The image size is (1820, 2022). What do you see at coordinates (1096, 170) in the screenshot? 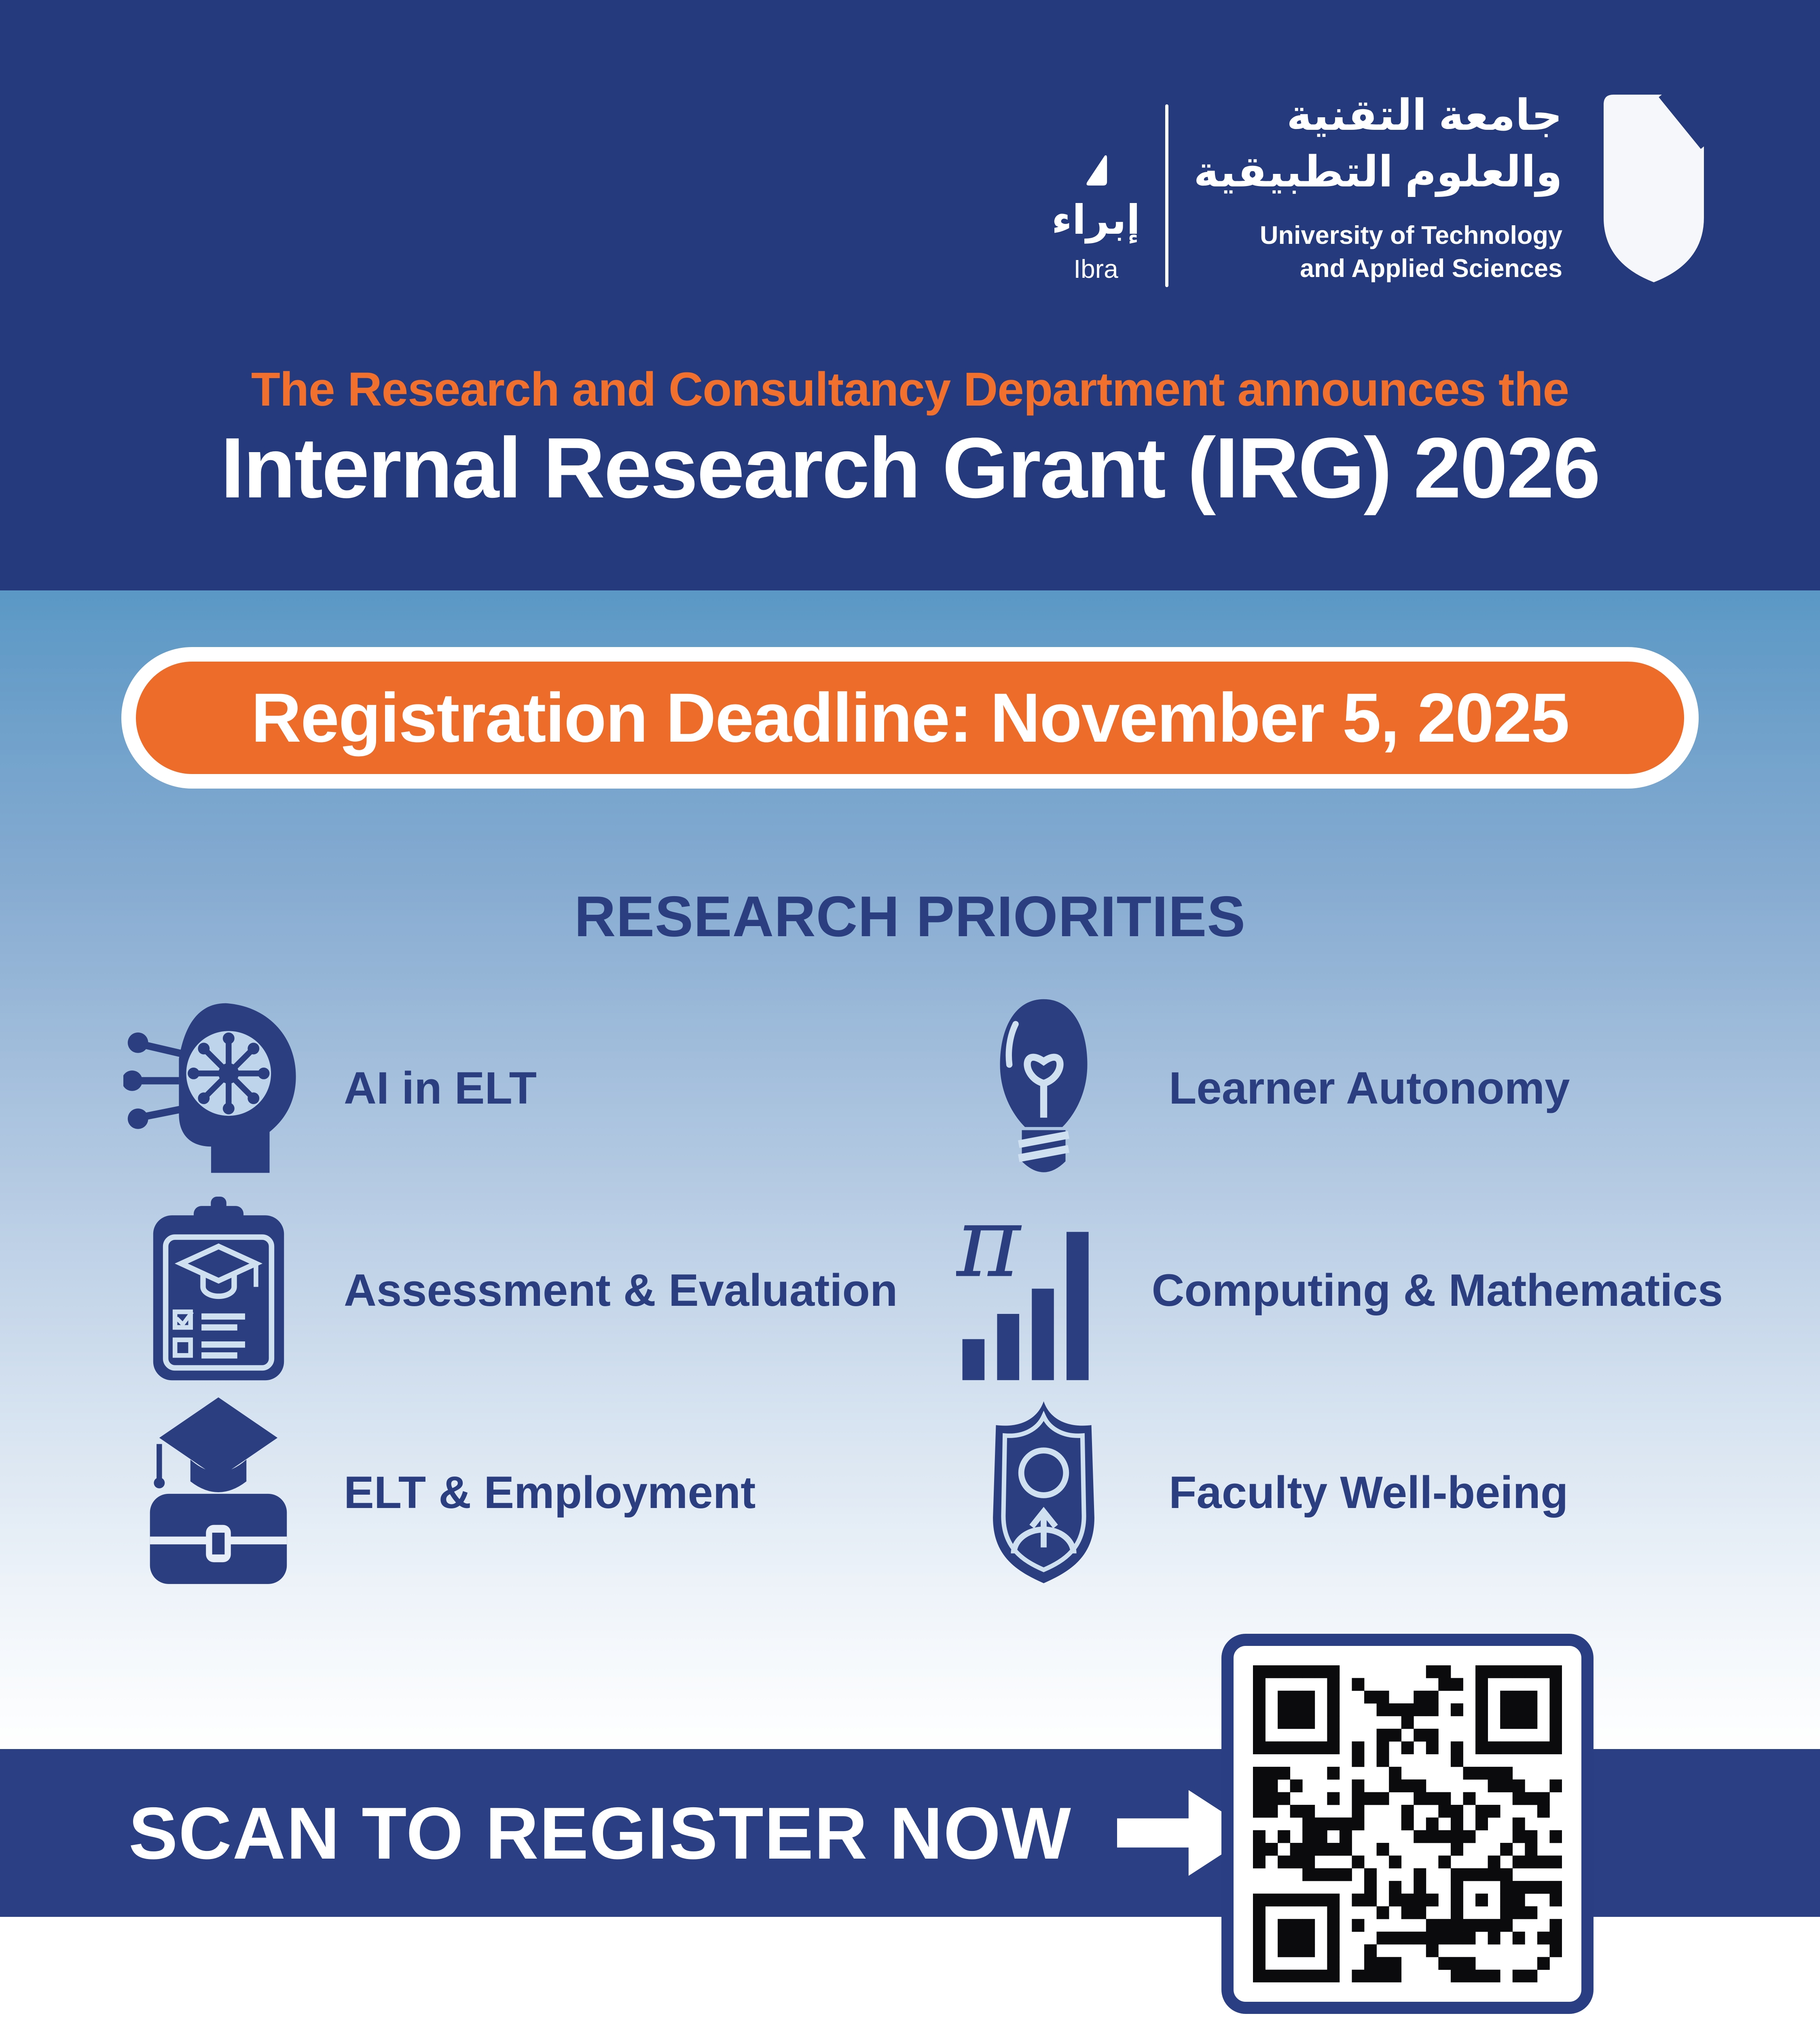
I see `ibra-mark-icon` at bounding box center [1096, 170].